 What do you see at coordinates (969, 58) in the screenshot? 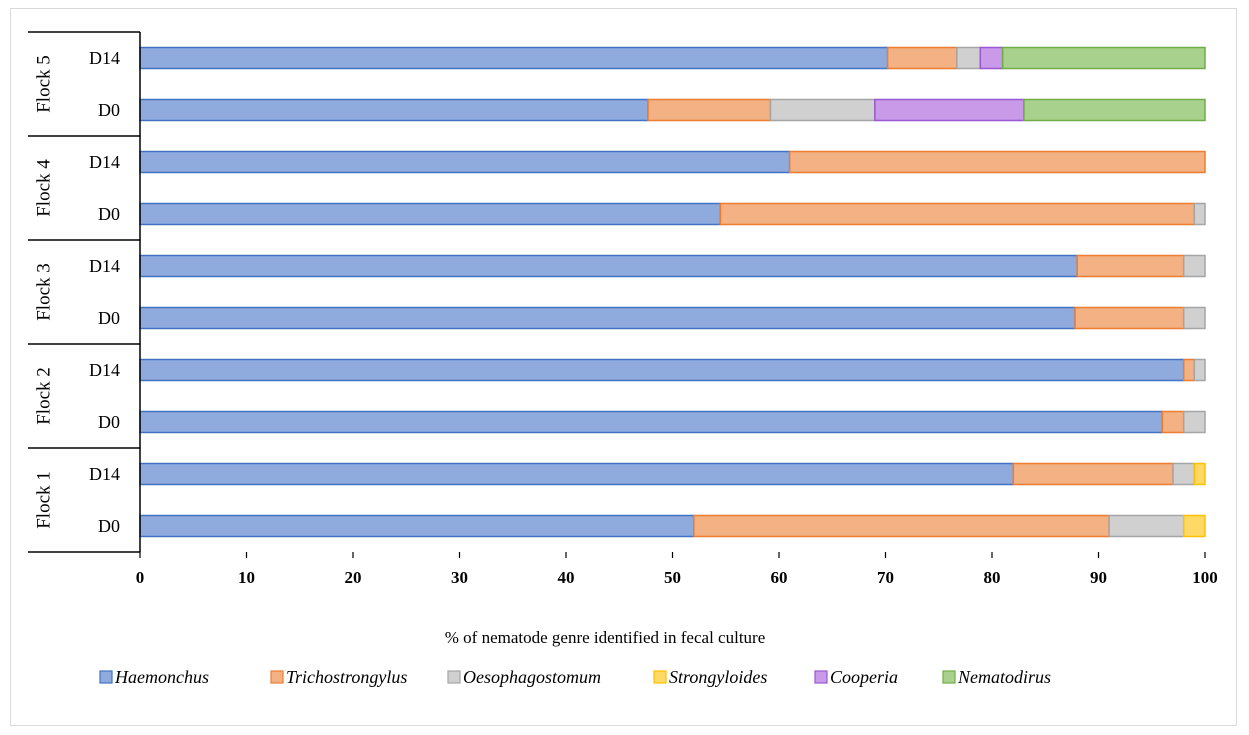
I see `bar-flock-5-d14-oesophagostomum` at bounding box center [969, 58].